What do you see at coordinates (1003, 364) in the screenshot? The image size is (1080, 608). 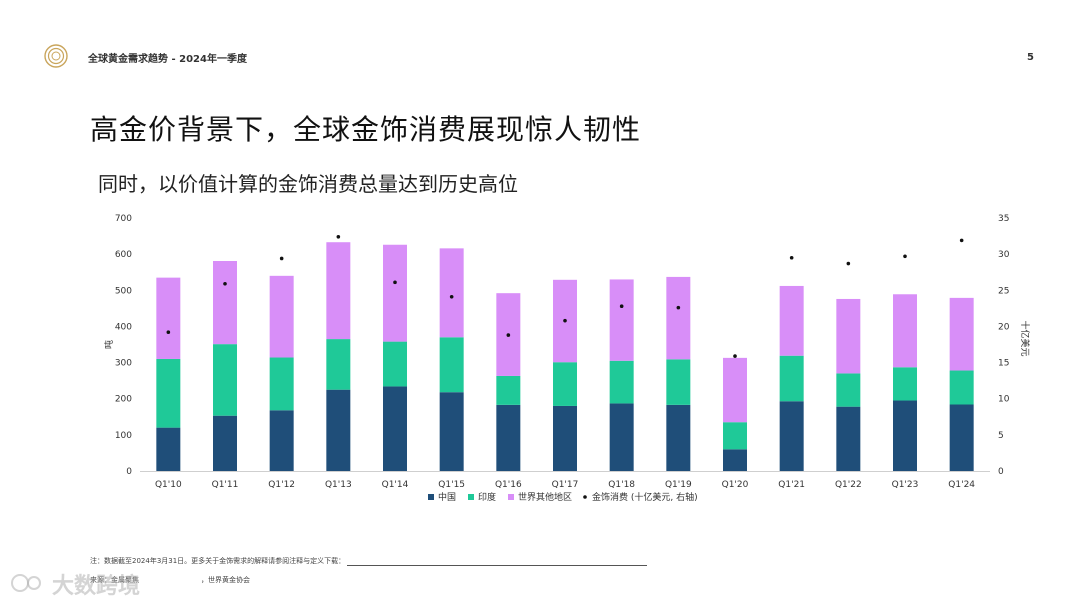 I see `y2-tick-label: 15` at bounding box center [1003, 364].